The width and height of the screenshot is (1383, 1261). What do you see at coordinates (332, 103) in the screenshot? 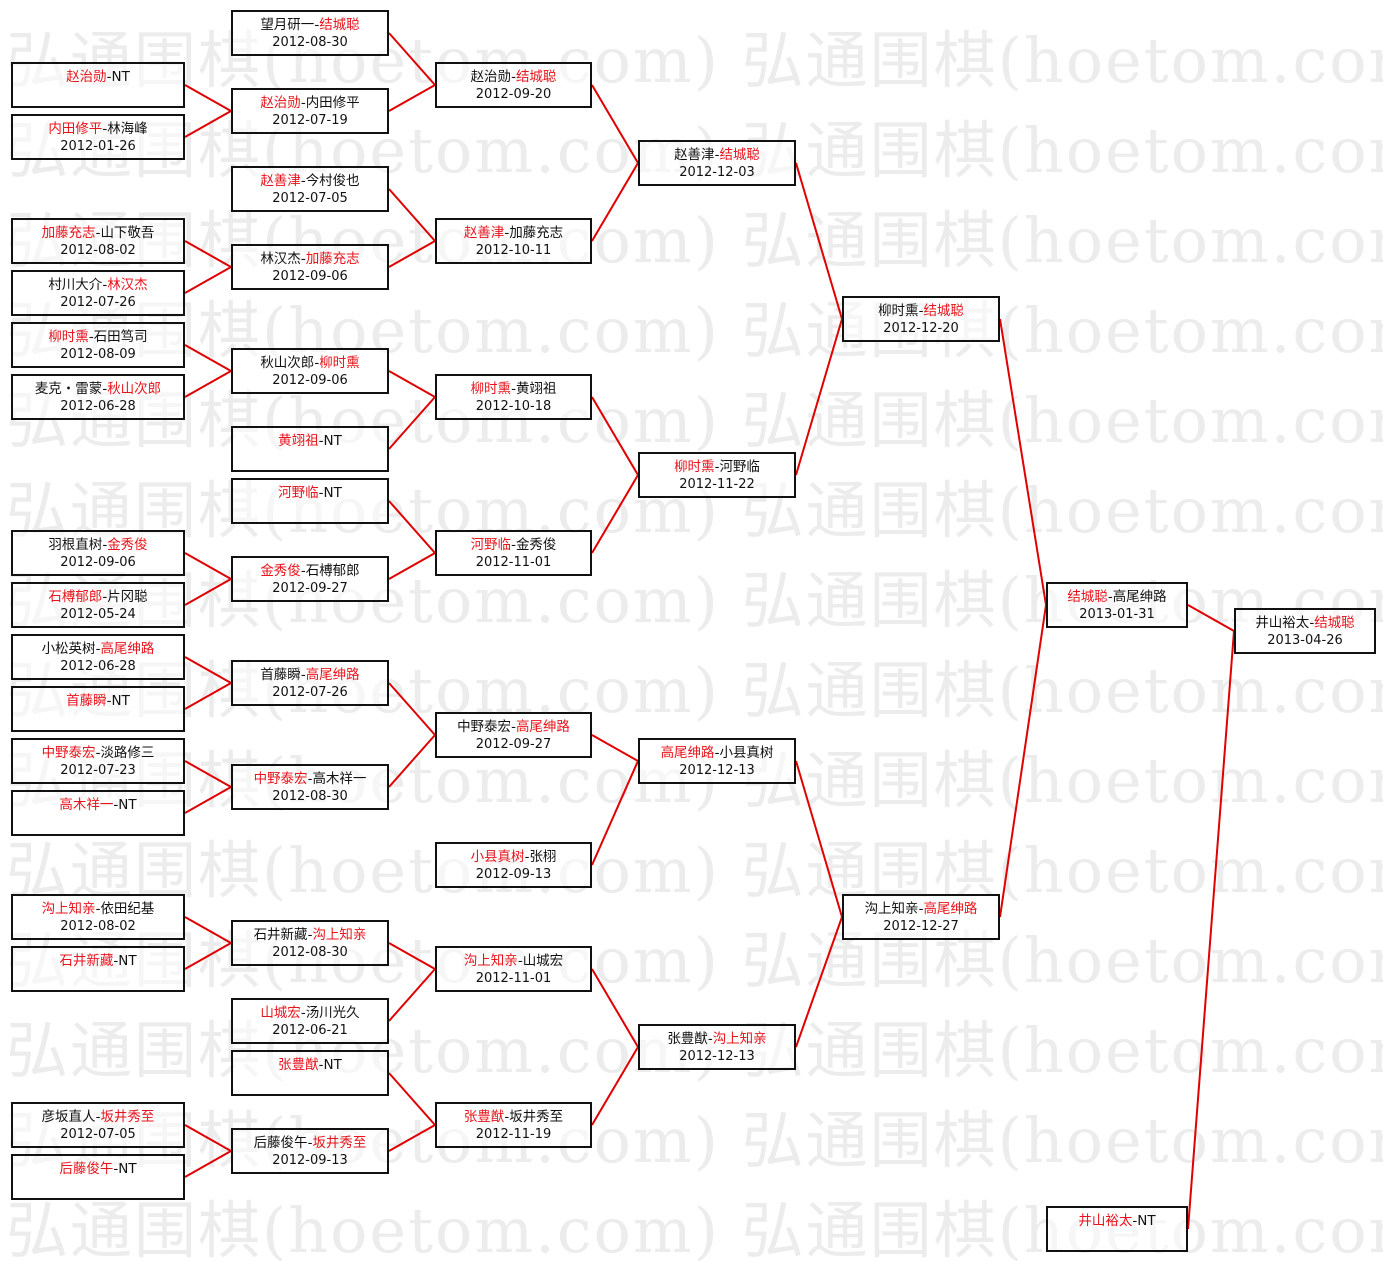
I see `player-2: 内田修平` at bounding box center [332, 103].